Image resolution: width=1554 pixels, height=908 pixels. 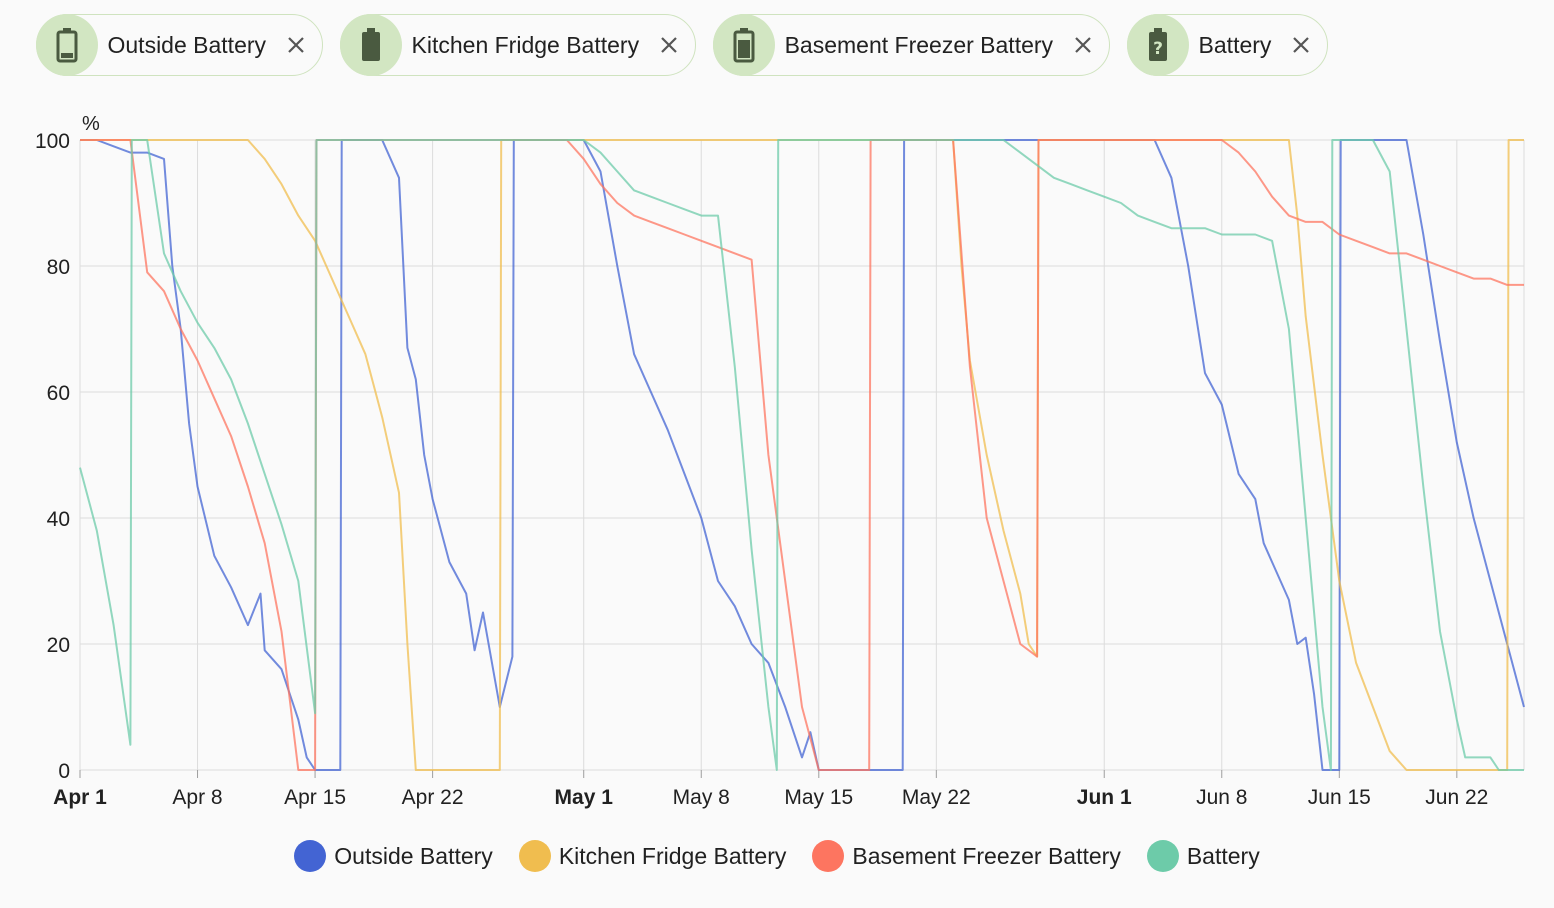 I want to click on battery-medium-icon, so click(x=743, y=45).